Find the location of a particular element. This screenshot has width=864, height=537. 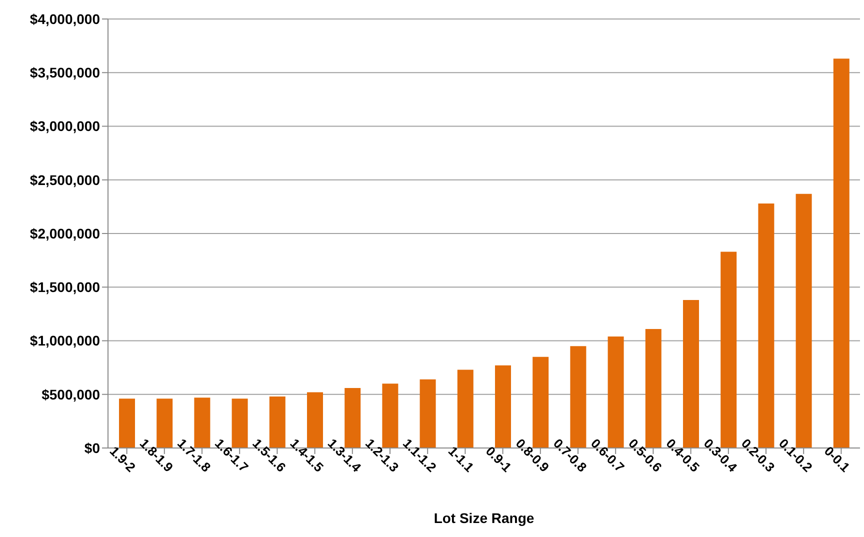

y-tick-label: $1,500,000 is located at coordinates (65, 287).